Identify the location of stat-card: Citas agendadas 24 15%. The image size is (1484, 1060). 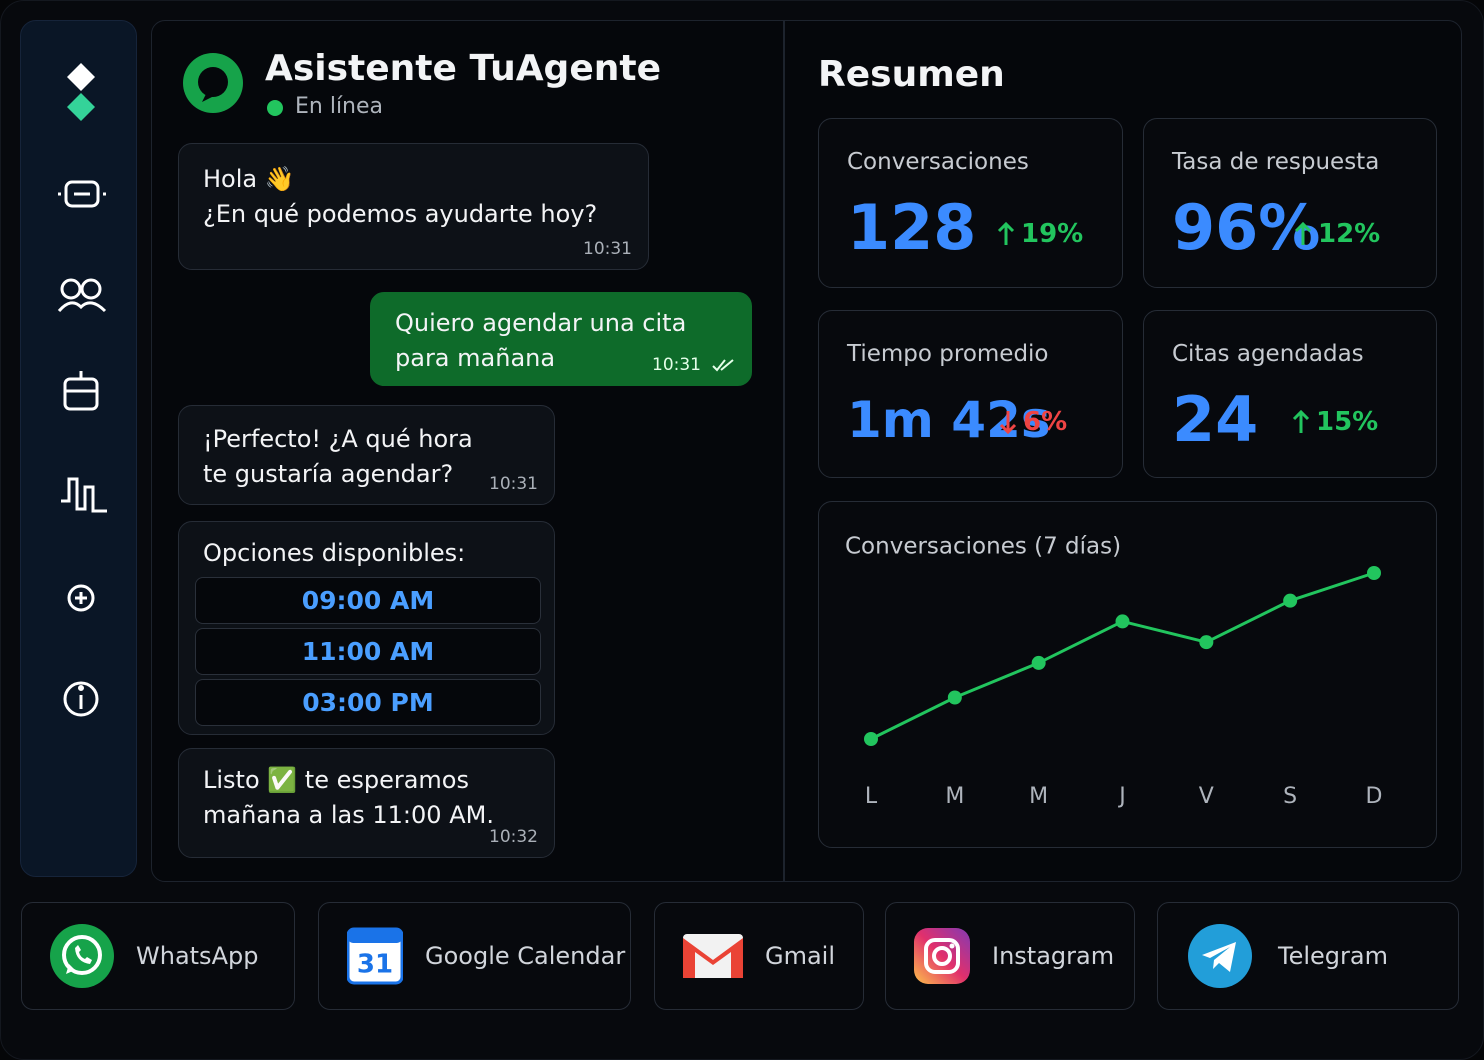
(1290, 394).